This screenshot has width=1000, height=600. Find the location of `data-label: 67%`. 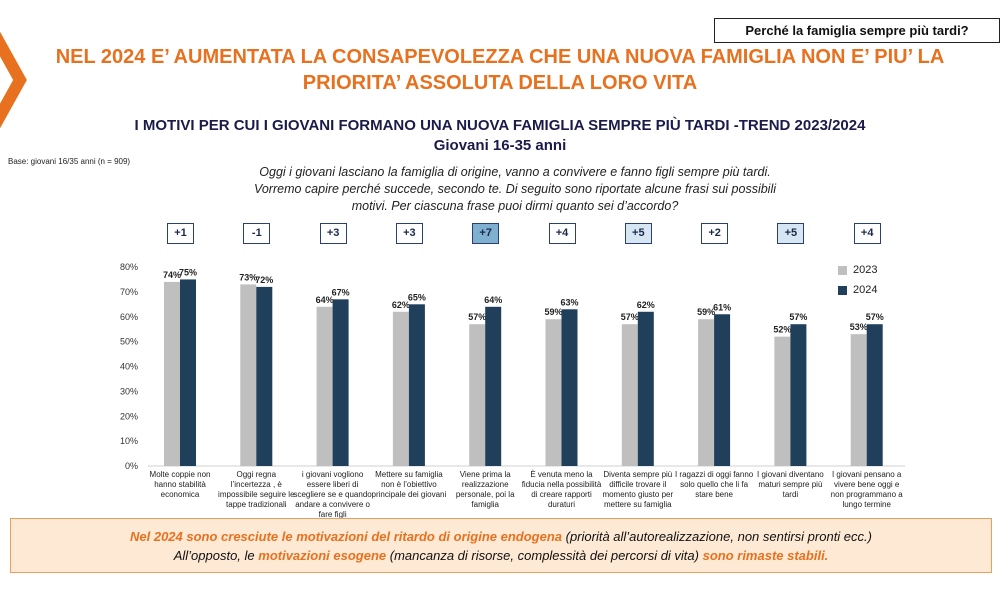

data-label: 67% is located at coordinates (341, 292).